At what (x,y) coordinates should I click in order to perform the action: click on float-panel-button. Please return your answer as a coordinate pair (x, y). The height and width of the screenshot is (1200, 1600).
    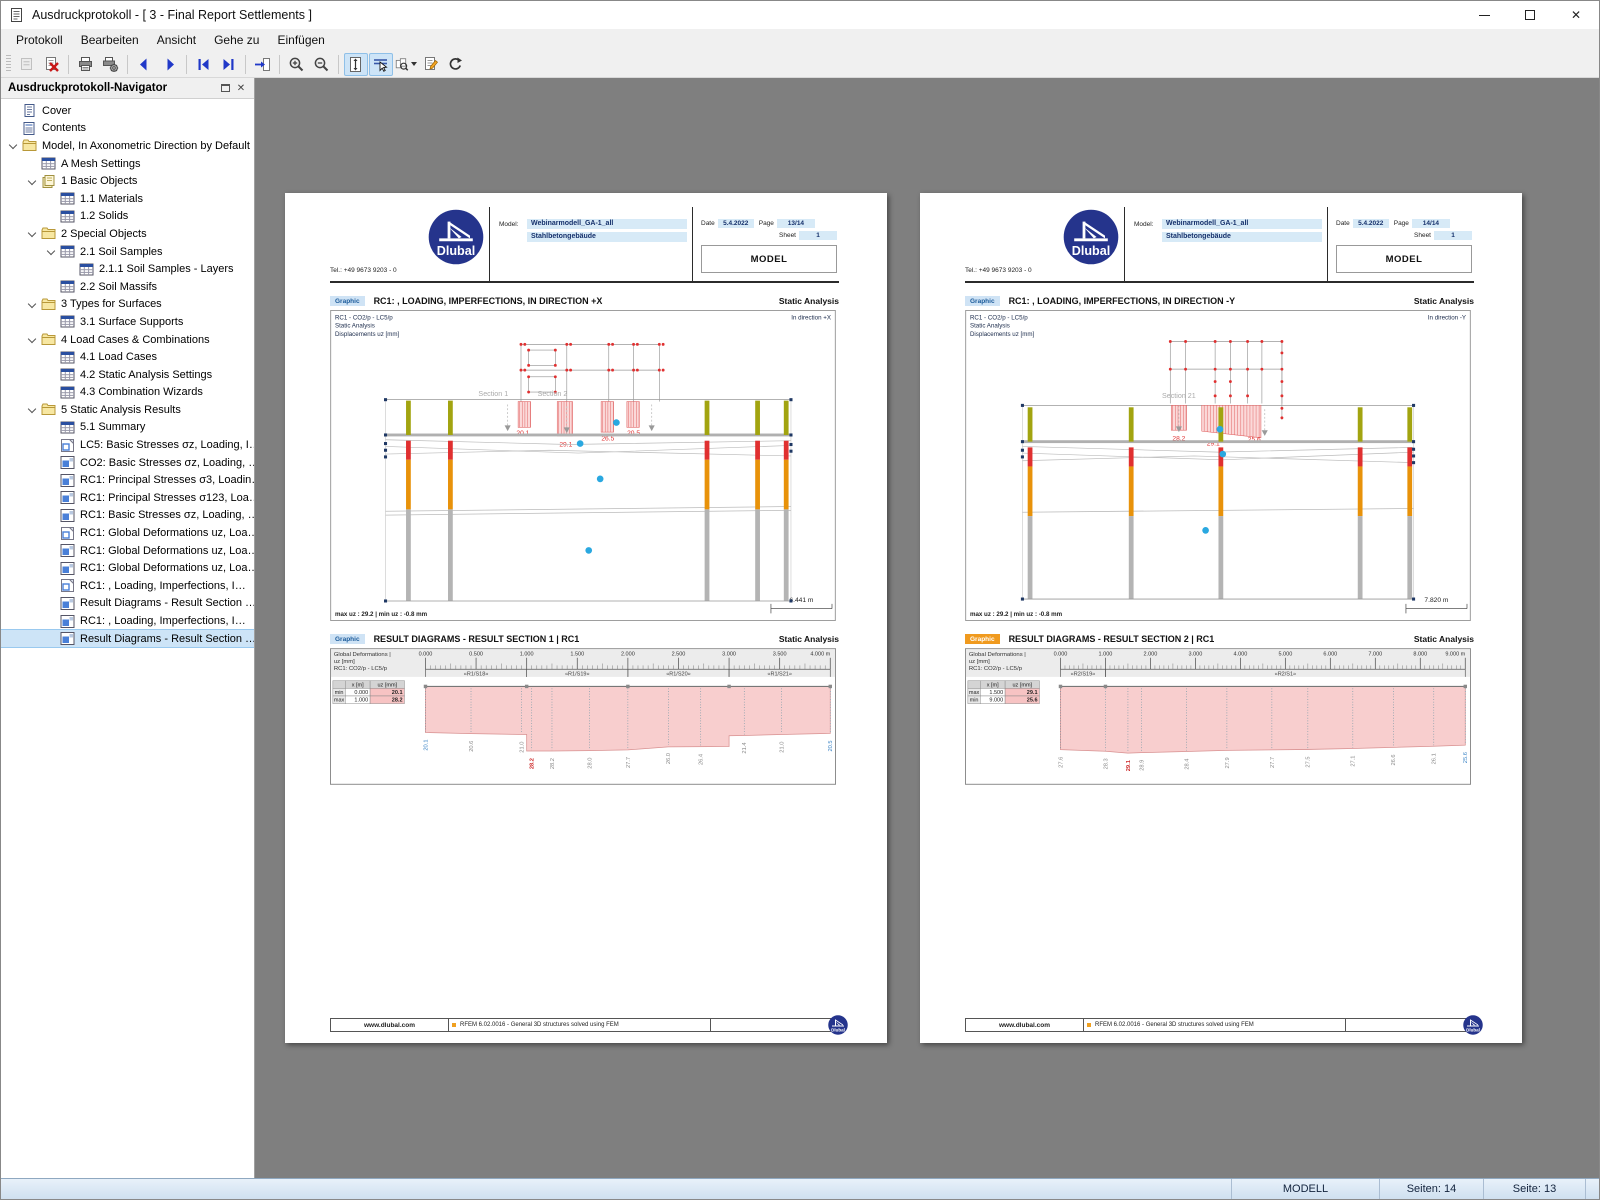
    Looking at the image, I should click on (225, 88).